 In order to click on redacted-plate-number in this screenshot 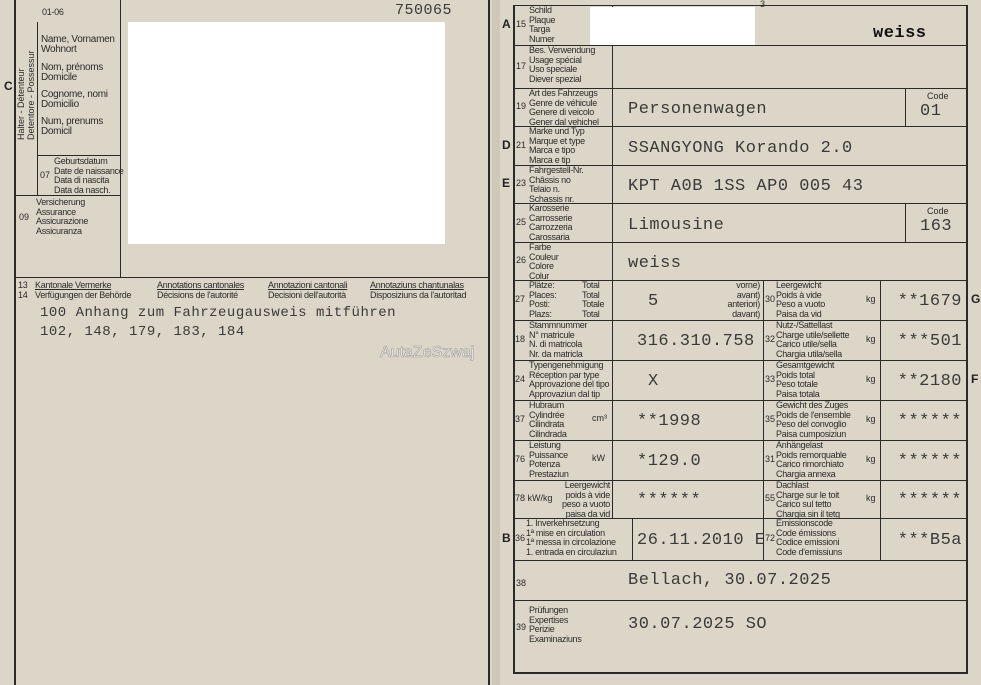, I will do `click(672, 26)`.